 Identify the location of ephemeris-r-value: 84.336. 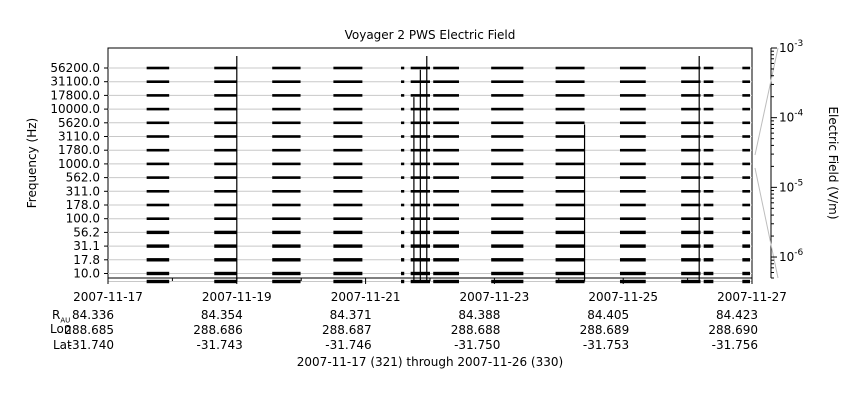
(93, 315).